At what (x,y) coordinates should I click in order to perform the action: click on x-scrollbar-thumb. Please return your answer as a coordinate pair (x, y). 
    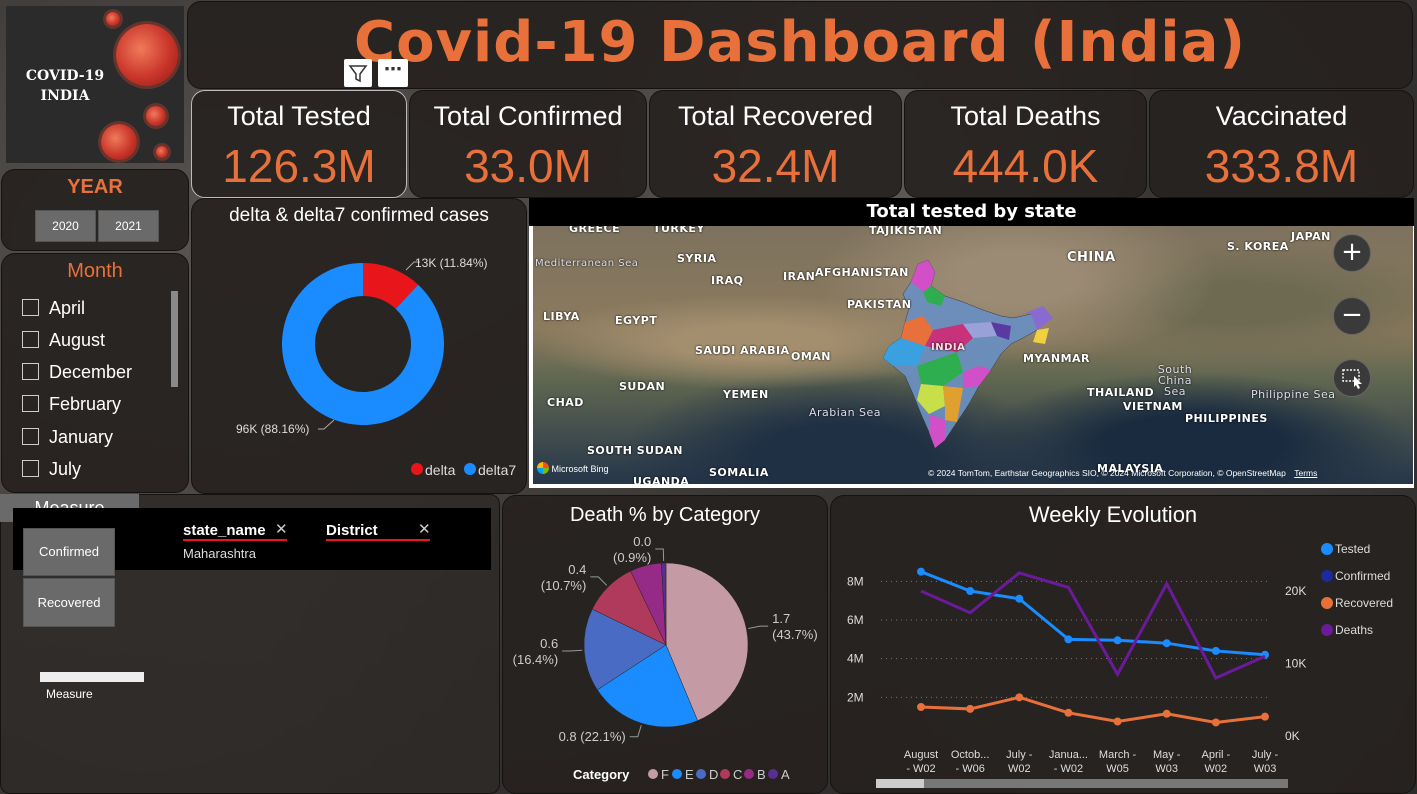
    Looking at the image, I should click on (900, 783).